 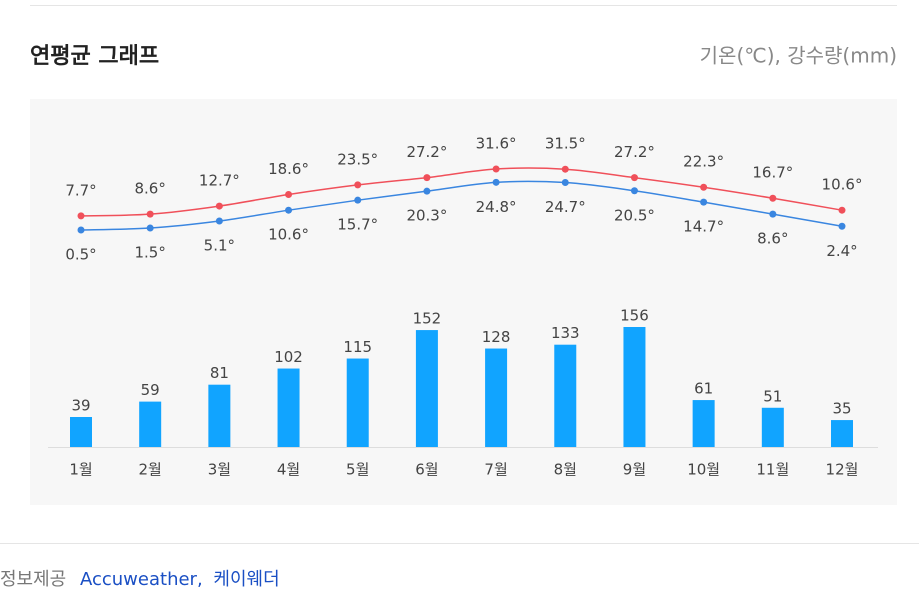 I want to click on x-tick-label: 12월, so click(x=842, y=470).